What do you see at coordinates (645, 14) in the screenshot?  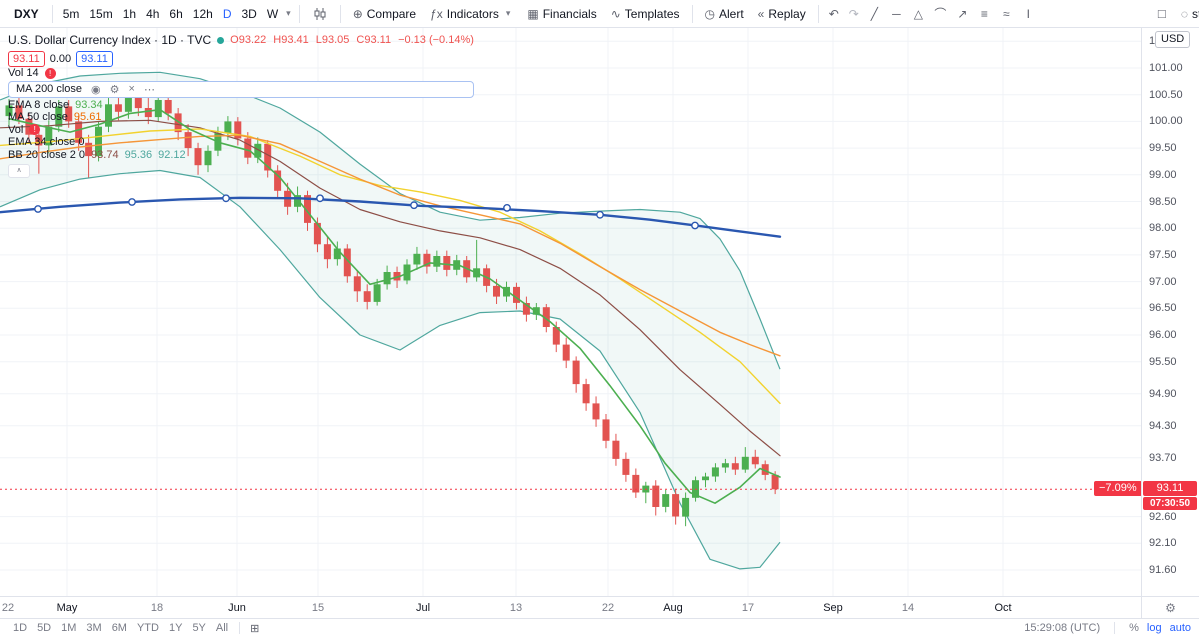 I see `templates-button: ∿ Templates` at bounding box center [645, 14].